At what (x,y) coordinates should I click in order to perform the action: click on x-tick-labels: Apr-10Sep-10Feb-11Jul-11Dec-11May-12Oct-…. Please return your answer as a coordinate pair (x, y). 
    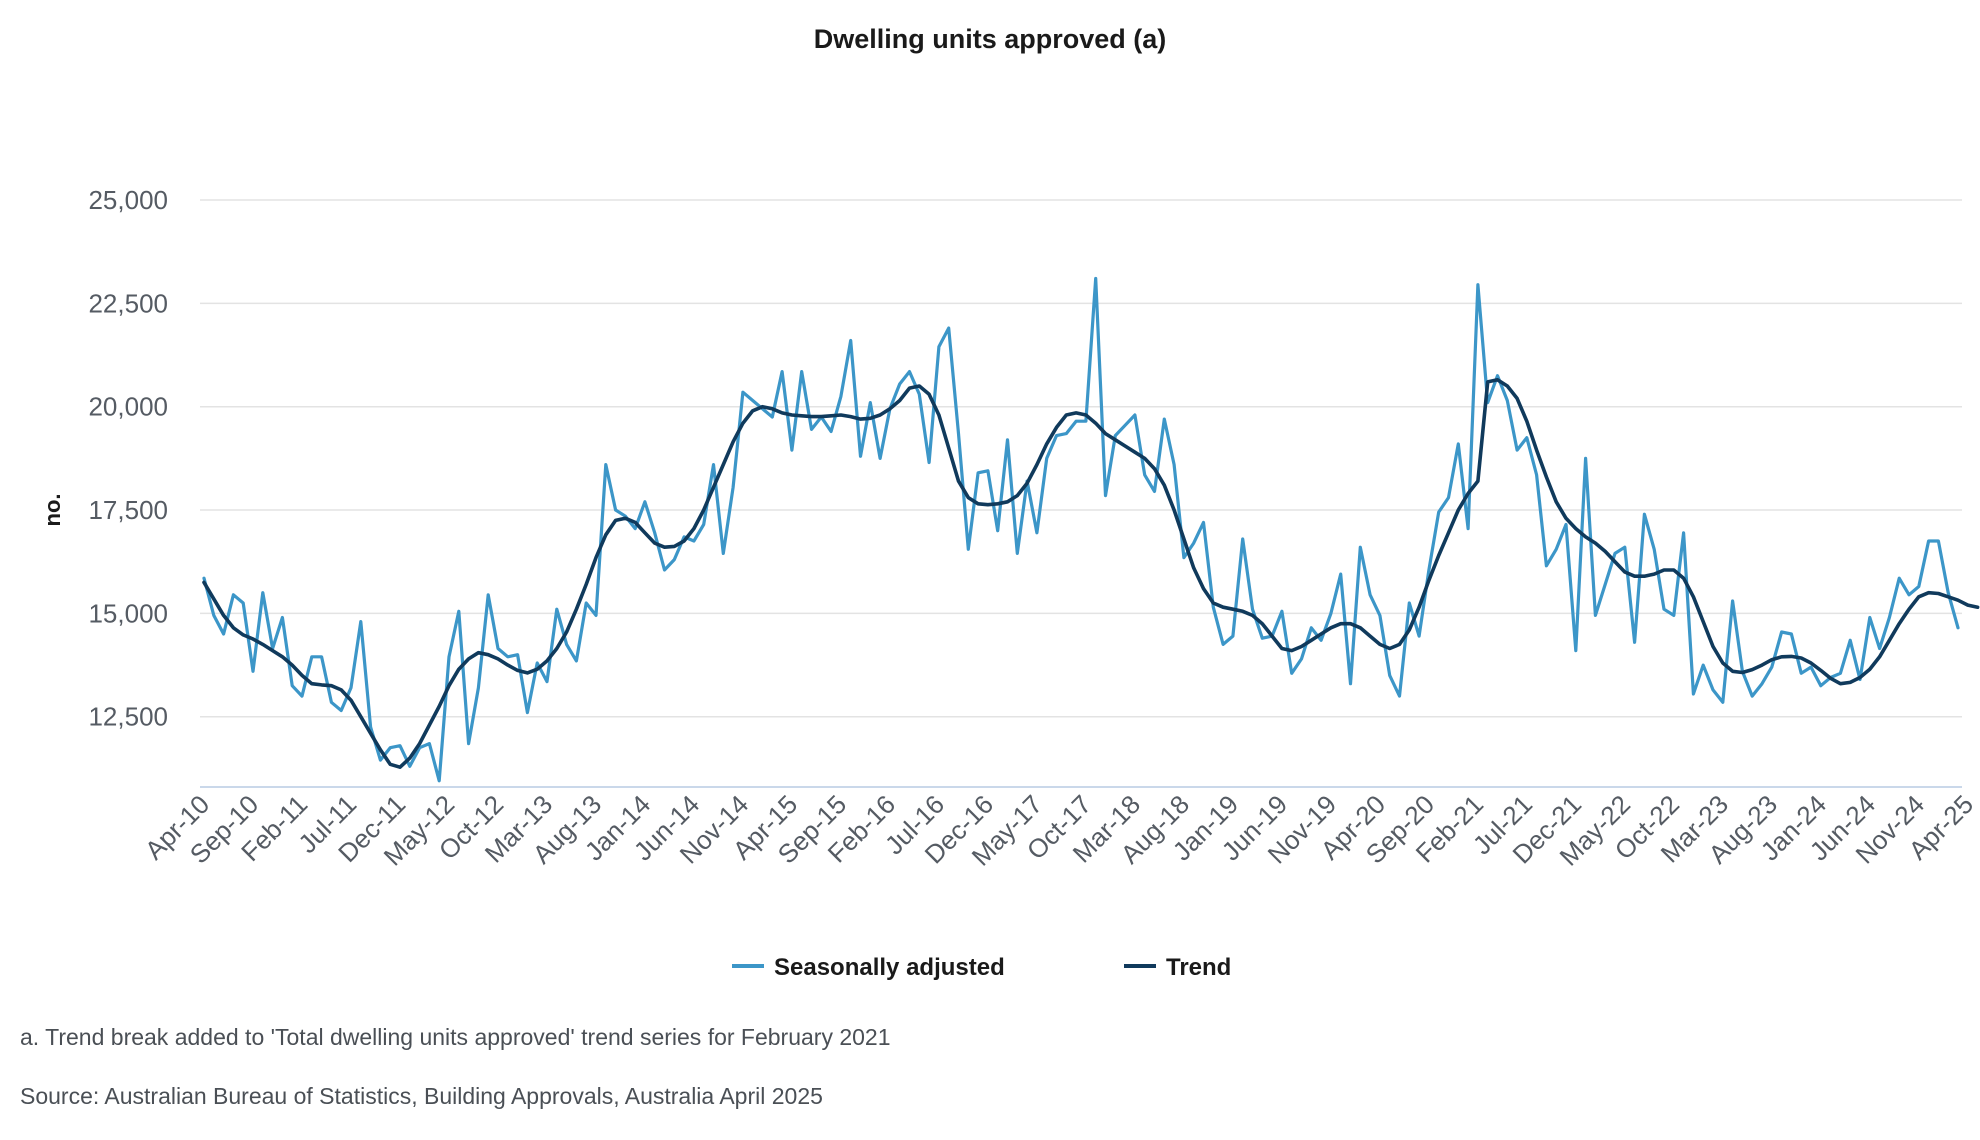
    Looking at the image, I should click on (1059, 830).